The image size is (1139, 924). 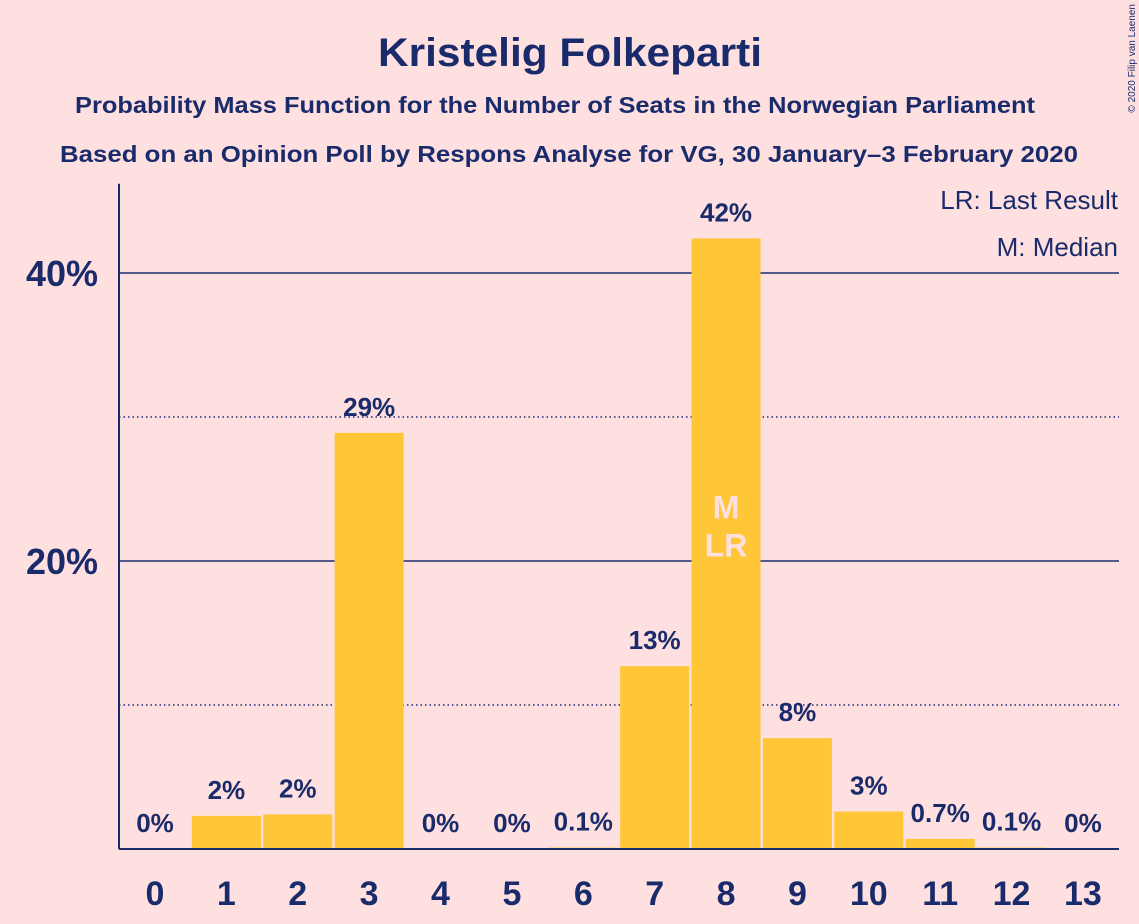 What do you see at coordinates (940, 813) in the screenshot?
I see `bar-value-label-11: 0.7%` at bounding box center [940, 813].